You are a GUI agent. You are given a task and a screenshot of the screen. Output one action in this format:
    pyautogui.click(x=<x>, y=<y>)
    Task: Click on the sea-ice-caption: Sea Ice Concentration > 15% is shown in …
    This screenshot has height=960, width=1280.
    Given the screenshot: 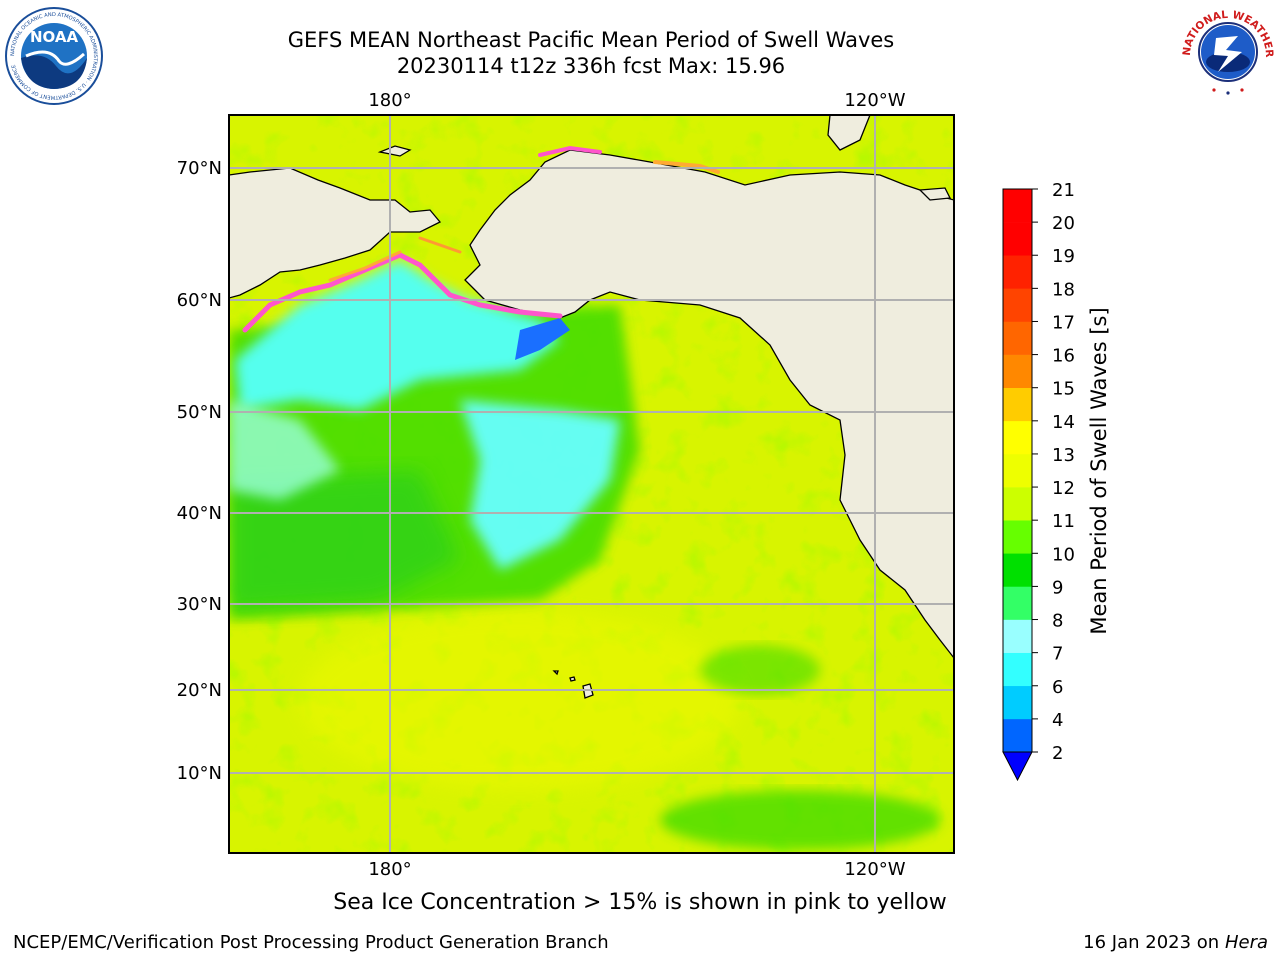 What is the action you would take?
    pyautogui.click(x=640, y=902)
    